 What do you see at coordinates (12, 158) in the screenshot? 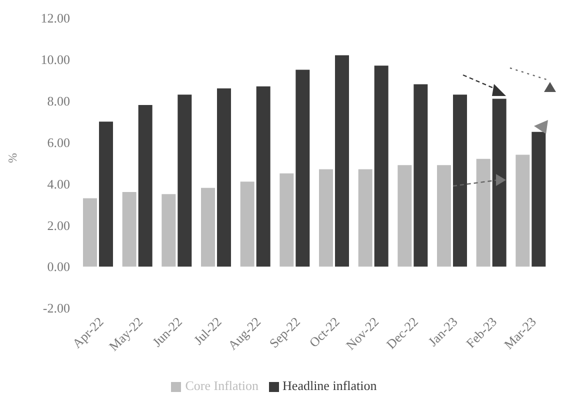
I see `y-axis-title: %` at bounding box center [12, 158].